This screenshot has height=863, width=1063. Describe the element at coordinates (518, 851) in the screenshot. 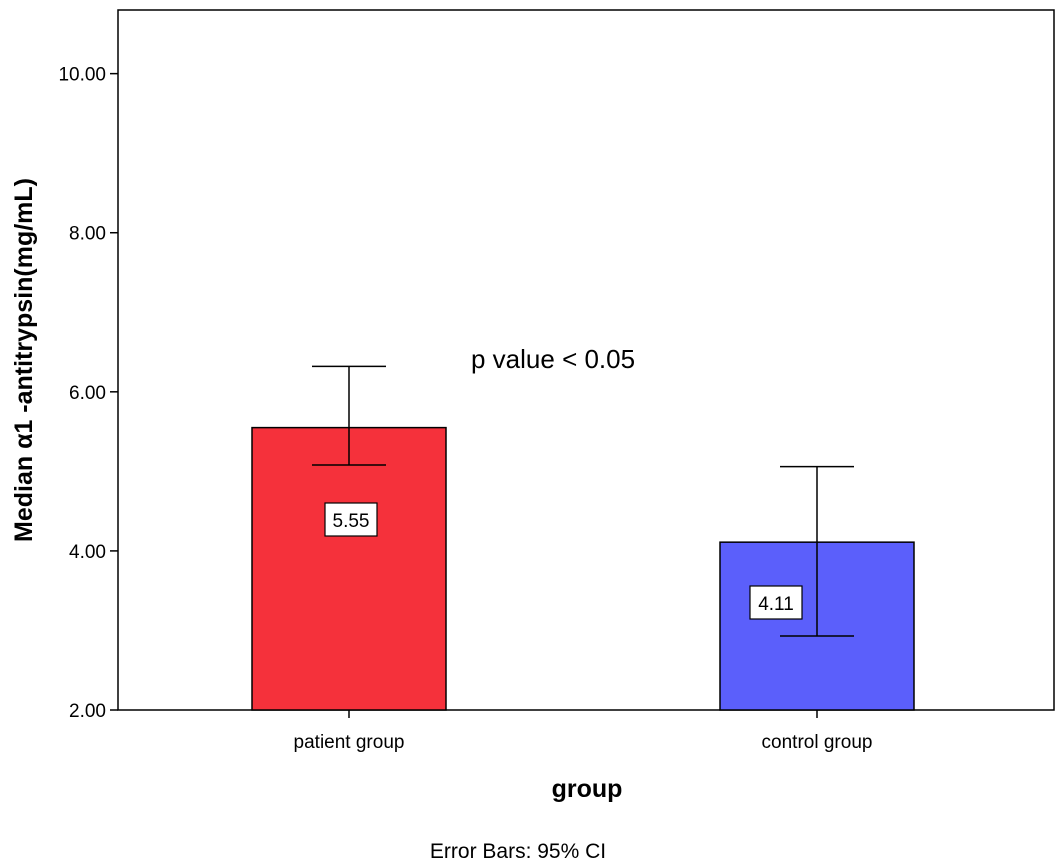

I see `error-bars-footnote: Error Bars: 95% CI` at that location.